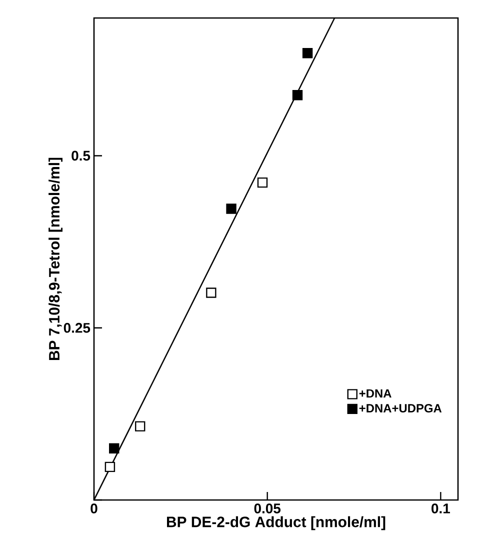 This screenshot has width=481, height=556. What do you see at coordinates (375, 393) in the screenshot?
I see `legend-label: +DNA` at bounding box center [375, 393].